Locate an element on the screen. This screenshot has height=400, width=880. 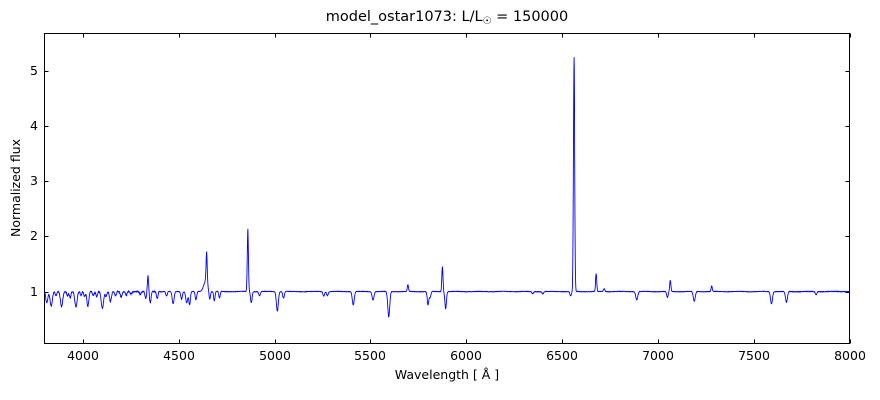
x-tick-label: 7500 is located at coordinates (754, 355).